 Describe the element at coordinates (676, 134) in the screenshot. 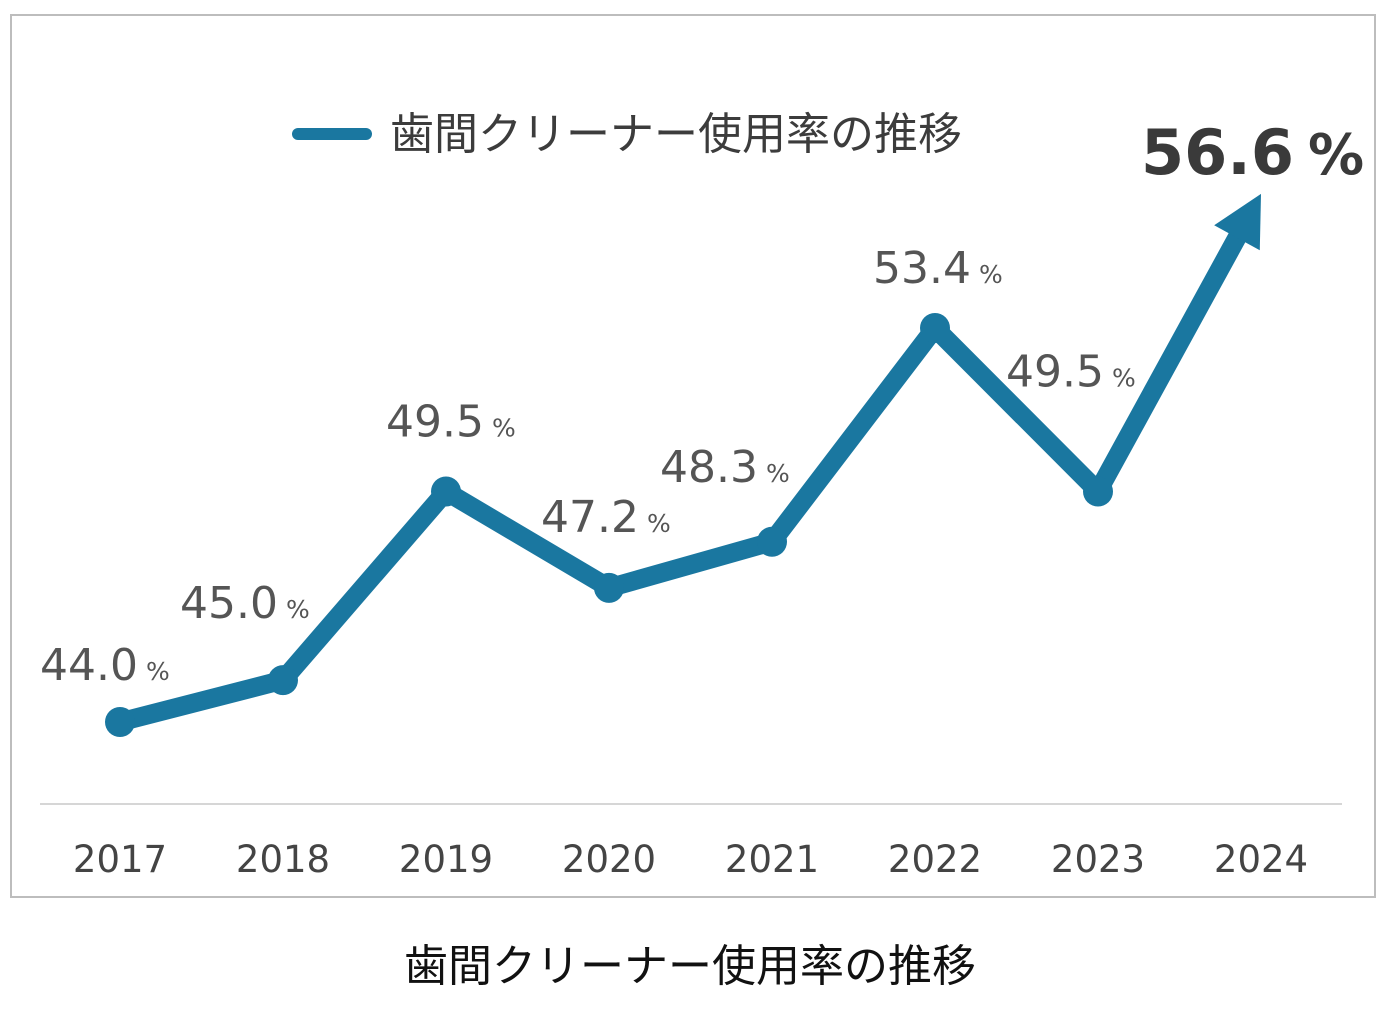

I see `legend-label: 歯間クリーナー使用率の推移` at that location.